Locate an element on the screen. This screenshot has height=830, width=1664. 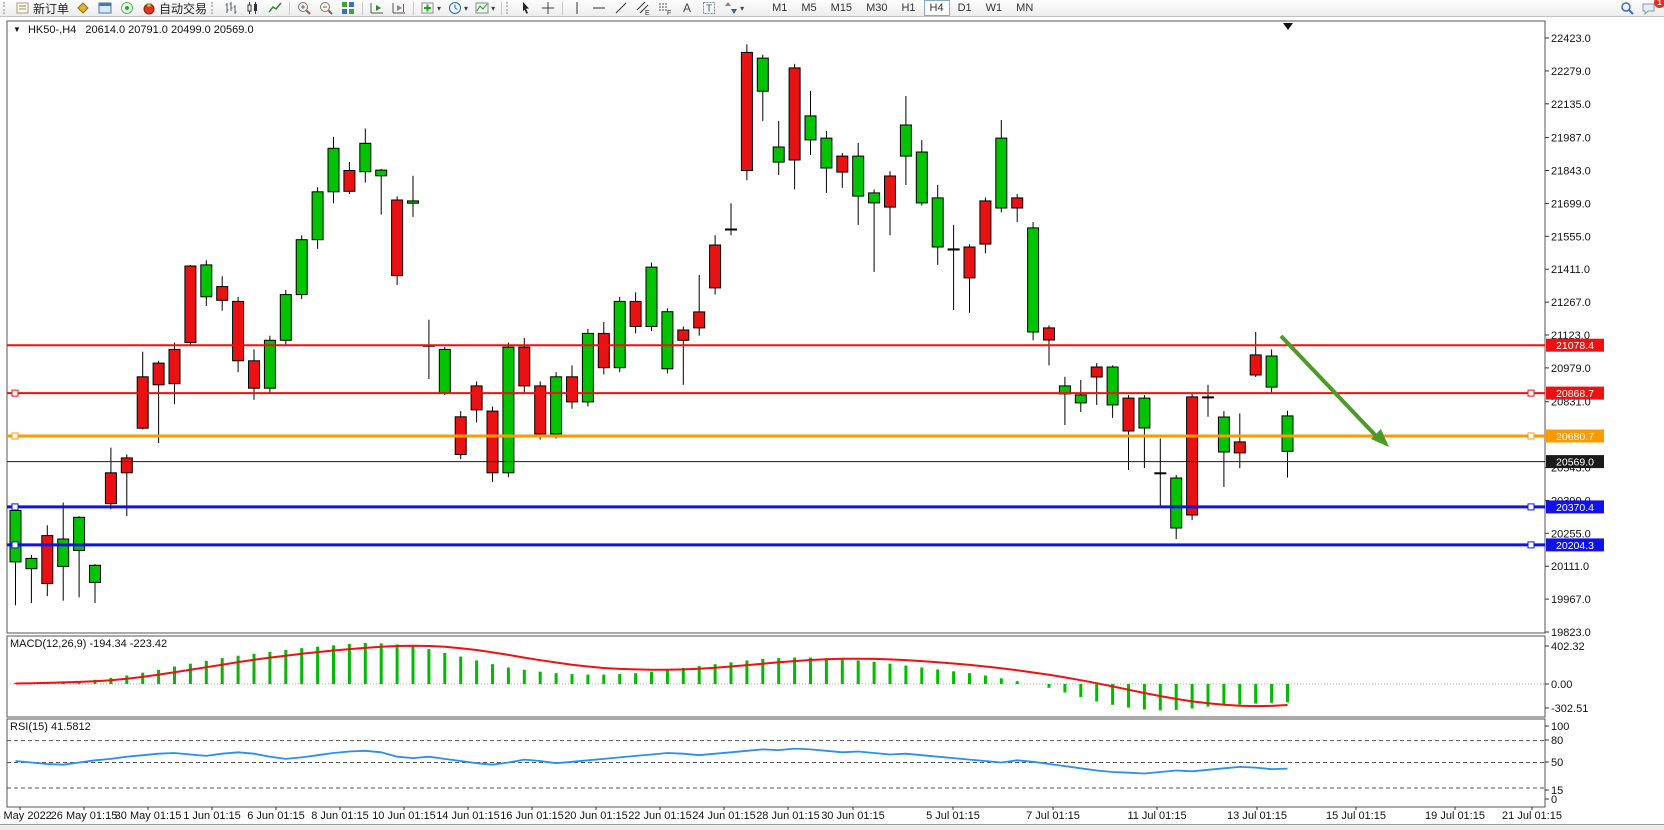
tf-button-M1: M1 is located at coordinates (780, 8).